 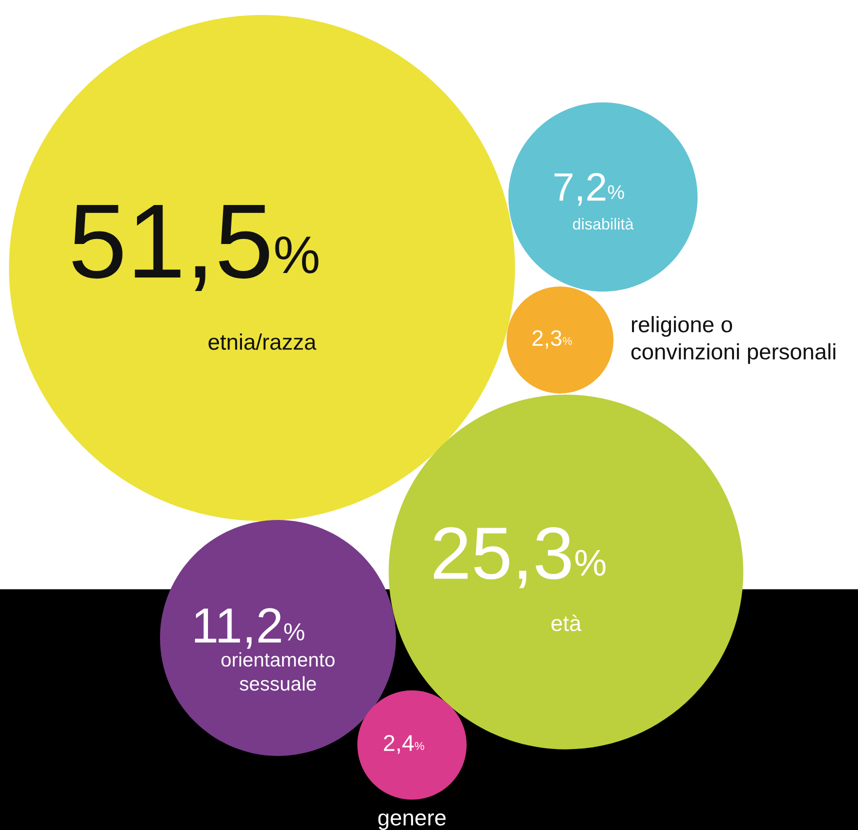 I want to click on data-label: 2,3%, so click(x=552, y=339).